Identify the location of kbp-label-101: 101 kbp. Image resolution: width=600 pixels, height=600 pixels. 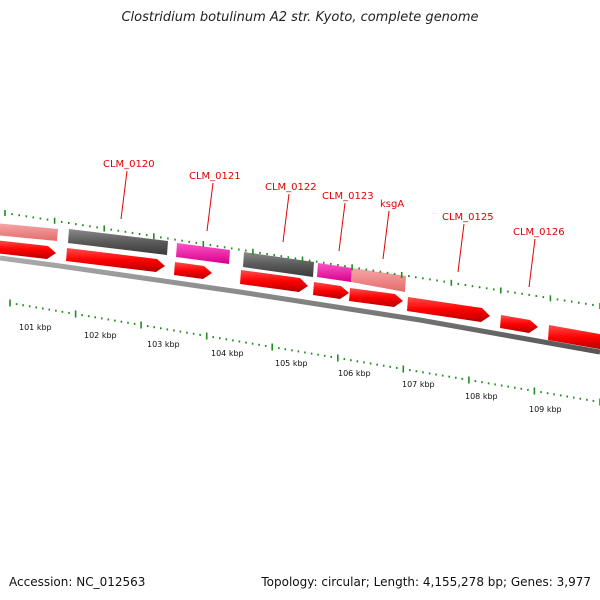
(35, 327).